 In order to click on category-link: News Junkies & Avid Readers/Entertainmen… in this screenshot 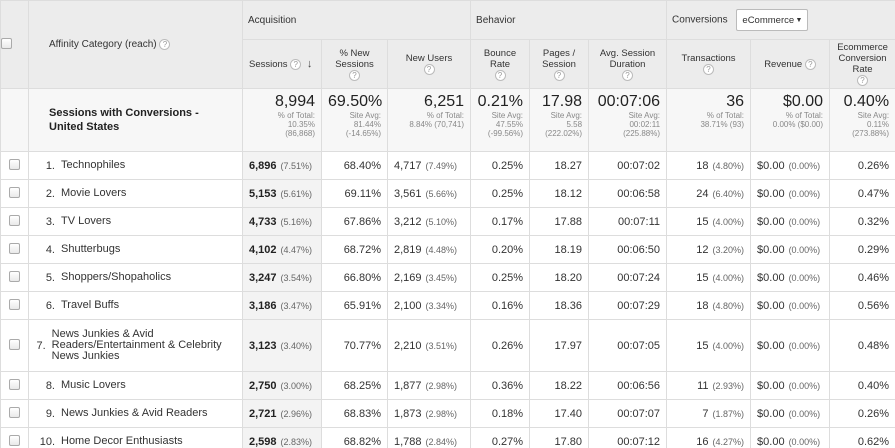, I will do `click(136, 345)`.